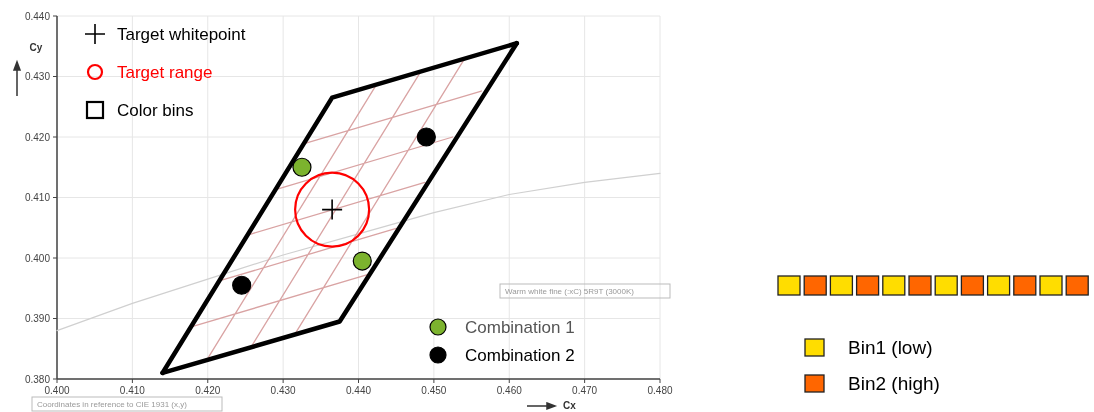 Image resolution: width=1094 pixels, height=412 pixels. I want to click on y-tick-label: 0.390, so click(37, 318).